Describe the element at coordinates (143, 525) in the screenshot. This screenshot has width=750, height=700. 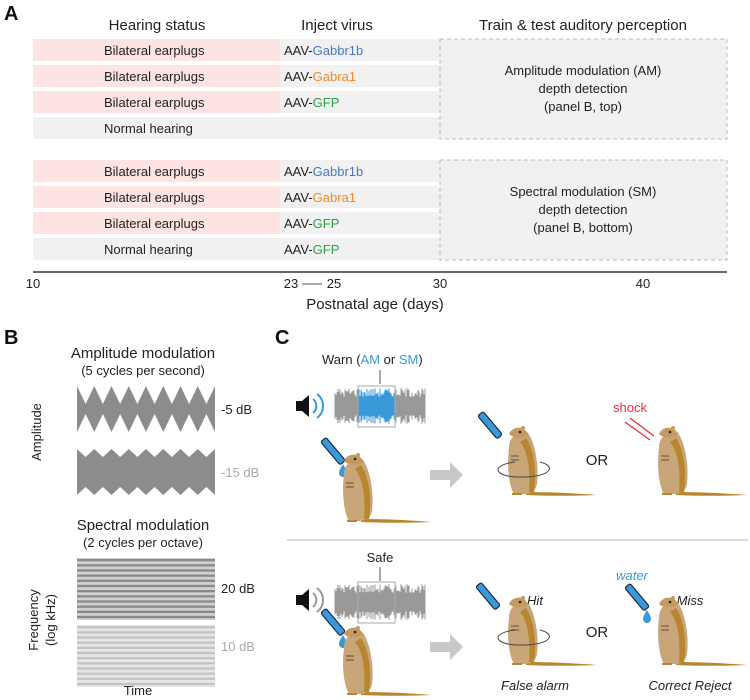
I see `sm-title: Spectral modulation` at that location.